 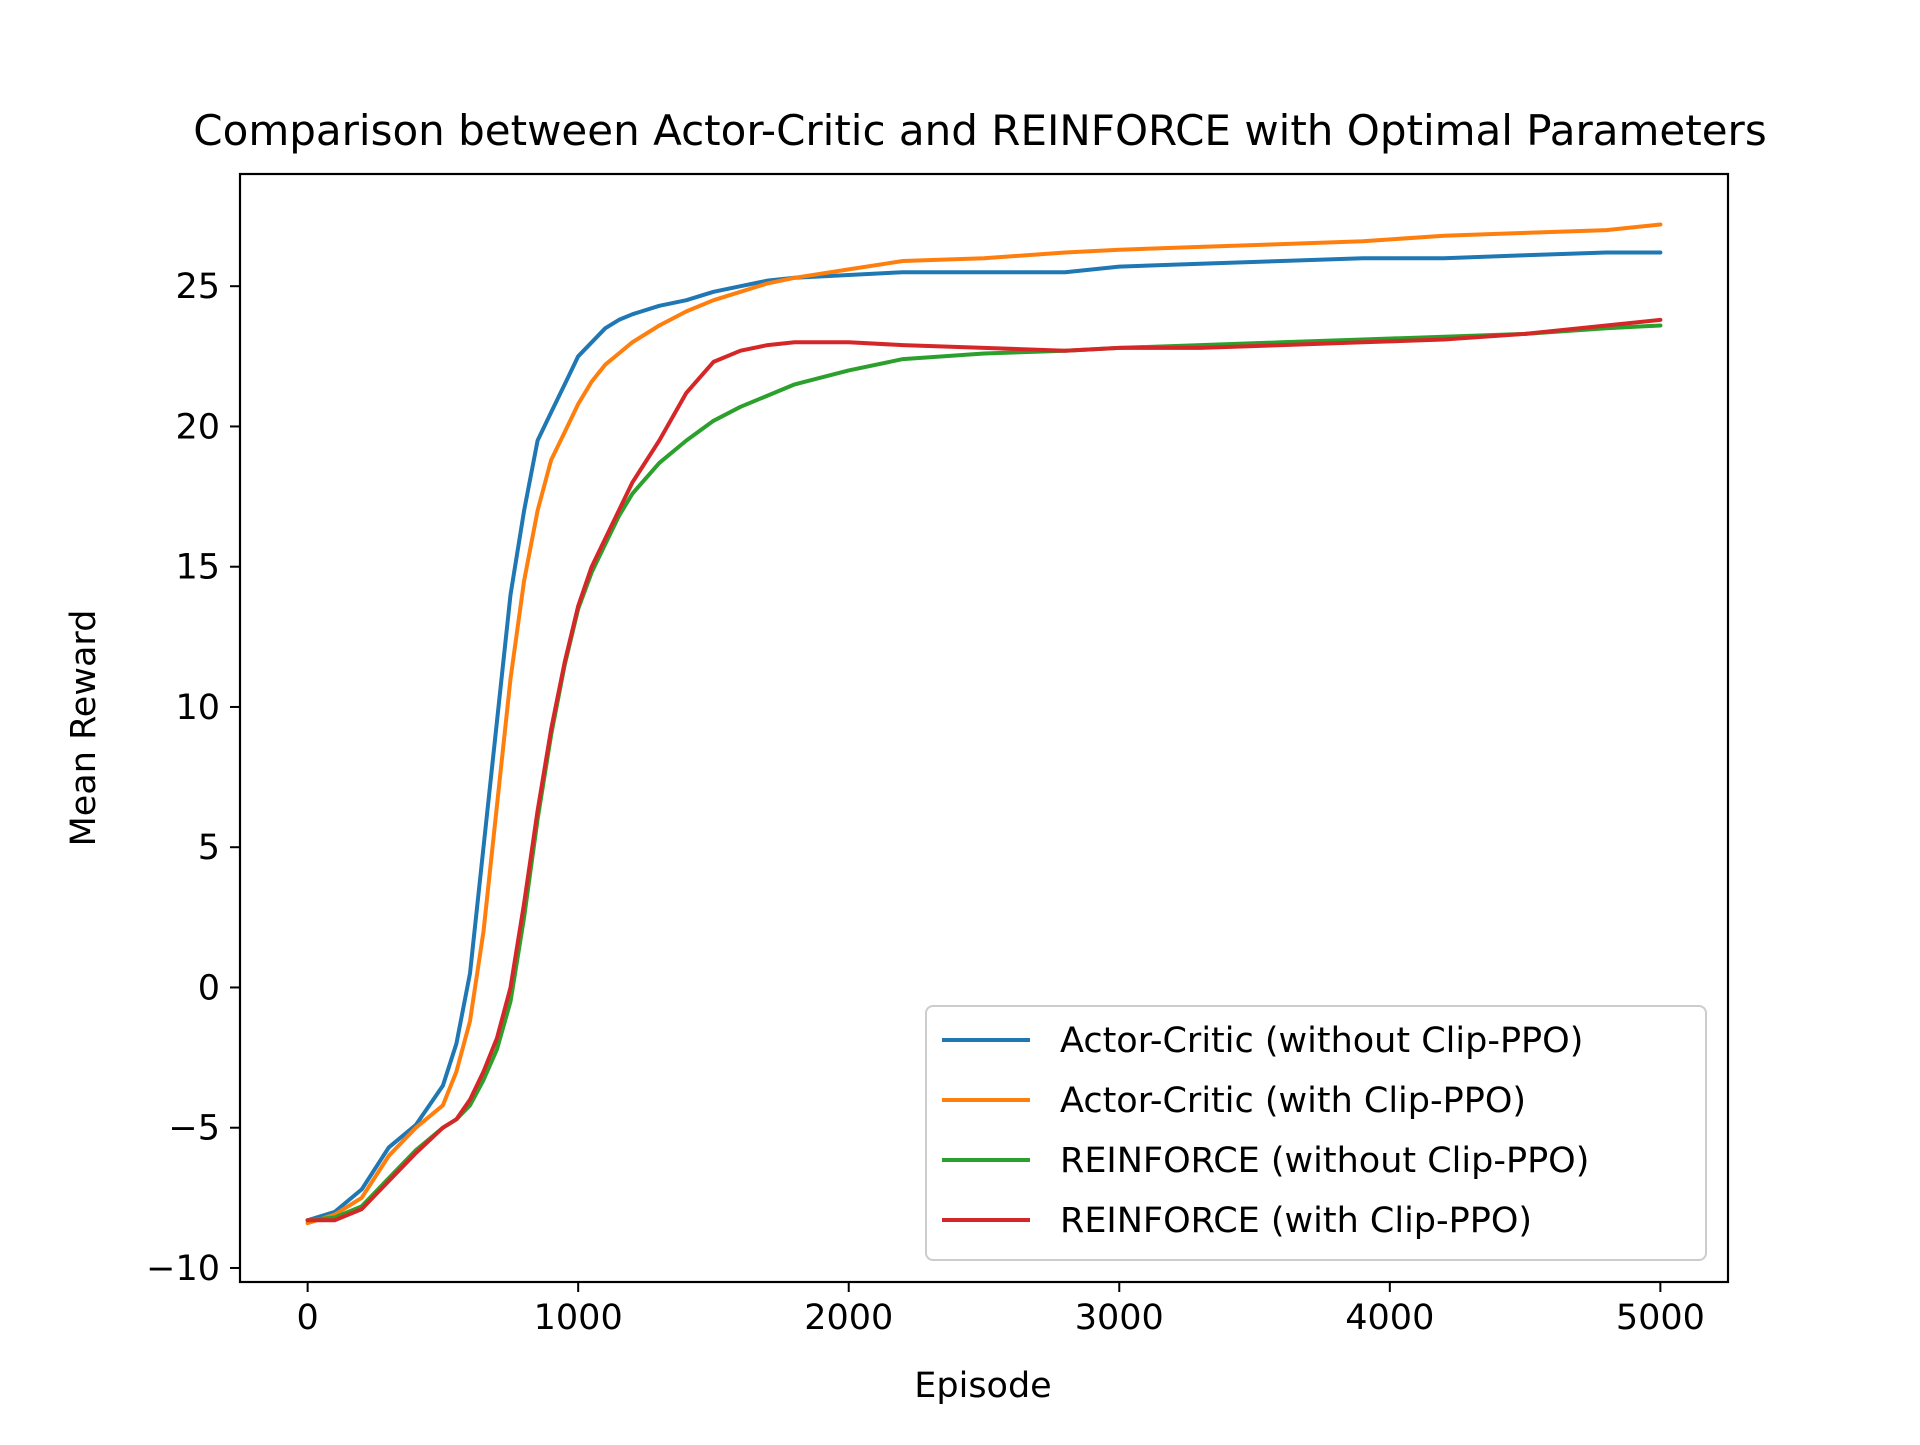 I want to click on x-tick-label: 2000, so click(x=848, y=1318).